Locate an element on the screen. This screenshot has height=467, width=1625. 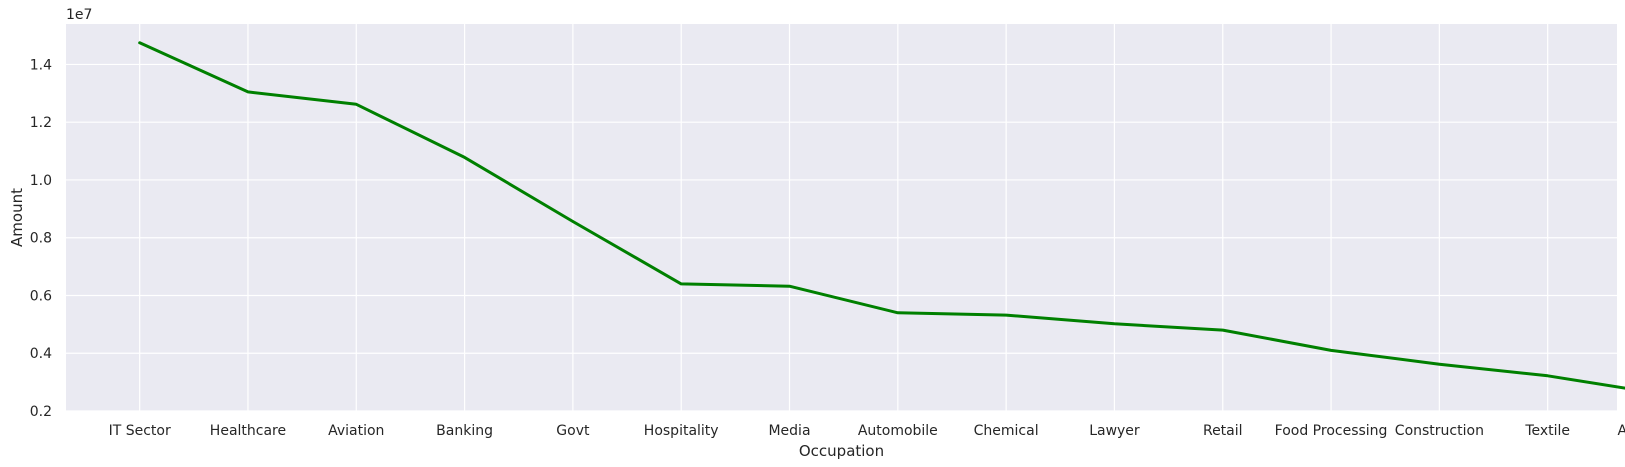
y-tick-label: 1.2 is located at coordinates (41, 123).